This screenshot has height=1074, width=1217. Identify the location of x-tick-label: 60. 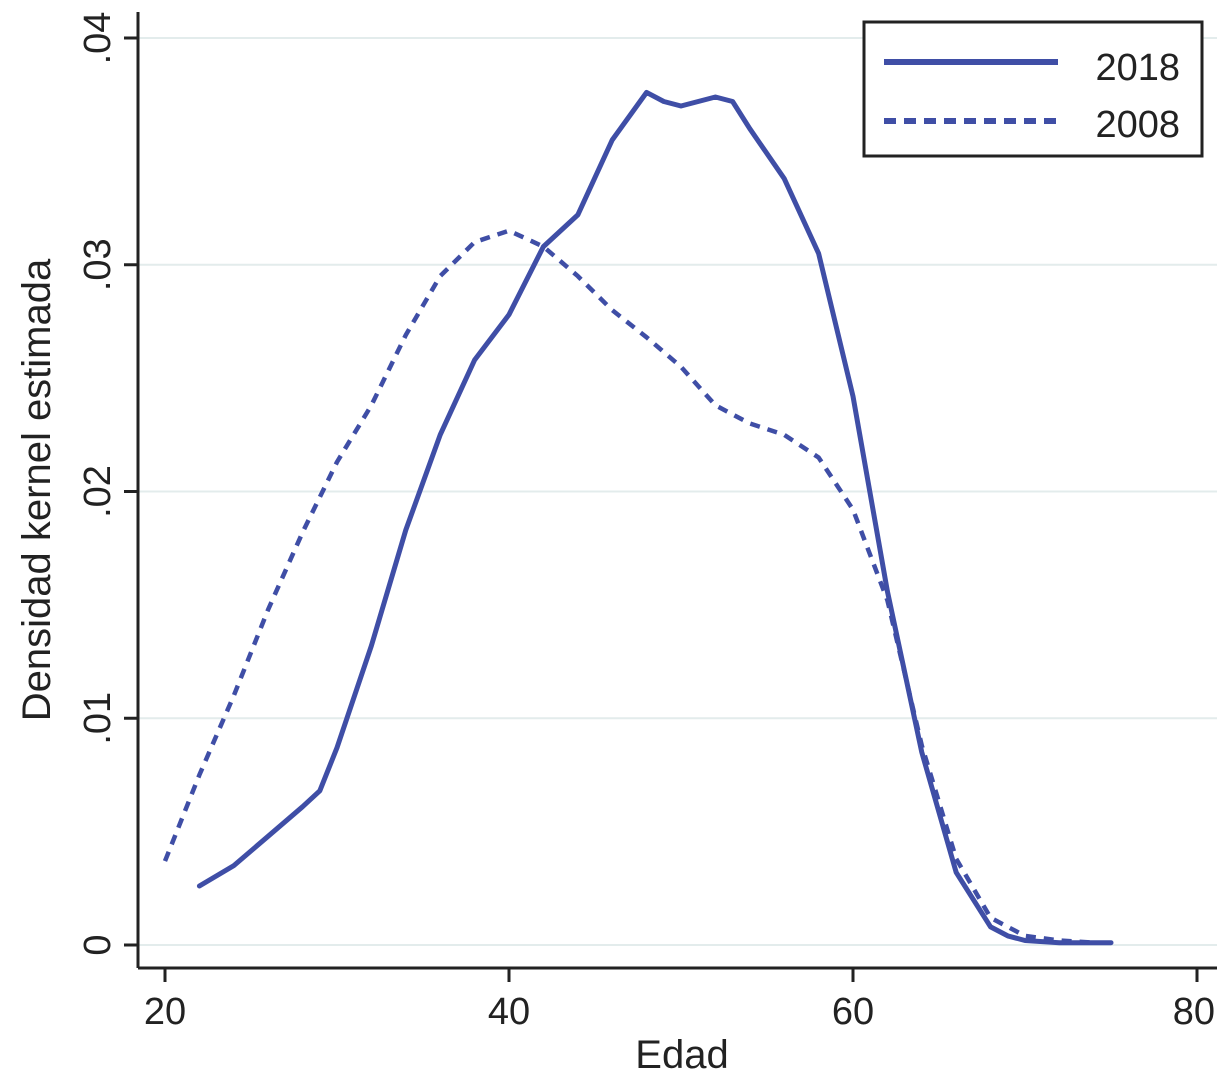
(853, 1012).